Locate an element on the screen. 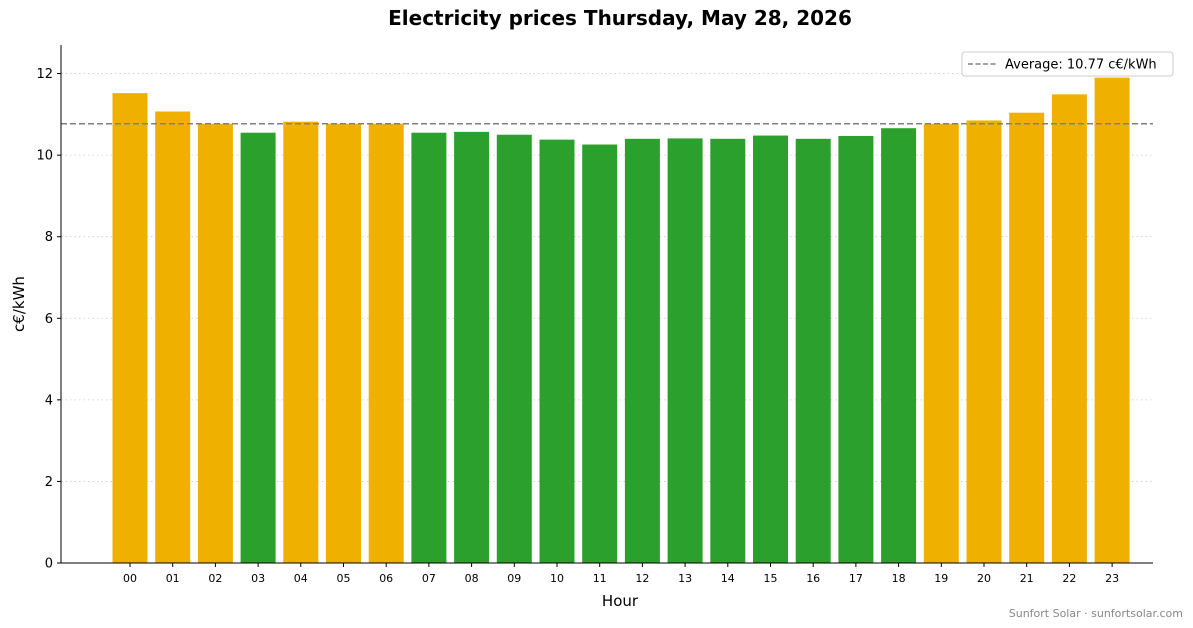 Image resolution: width=1193 pixels, height=628 pixels. x-tick-label: 05 is located at coordinates (344, 578).